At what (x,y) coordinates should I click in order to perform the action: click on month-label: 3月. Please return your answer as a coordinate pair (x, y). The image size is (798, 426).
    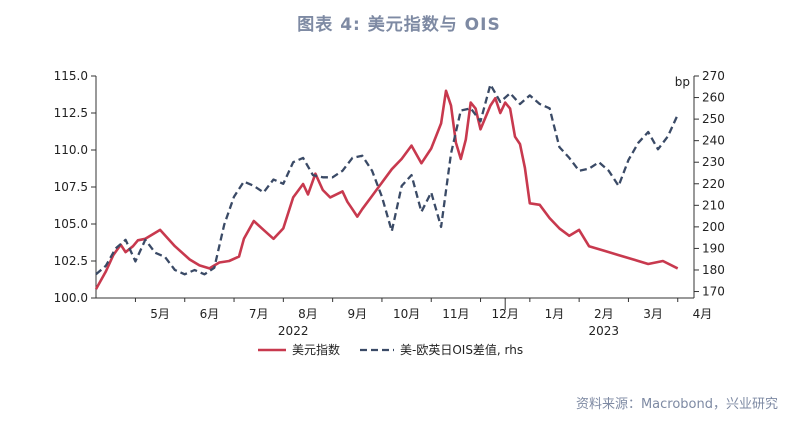
    Looking at the image, I should click on (653, 314).